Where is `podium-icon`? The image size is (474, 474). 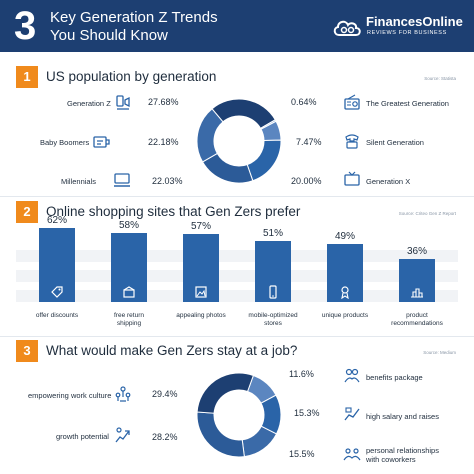
podium-icon is located at coordinates (417, 293).